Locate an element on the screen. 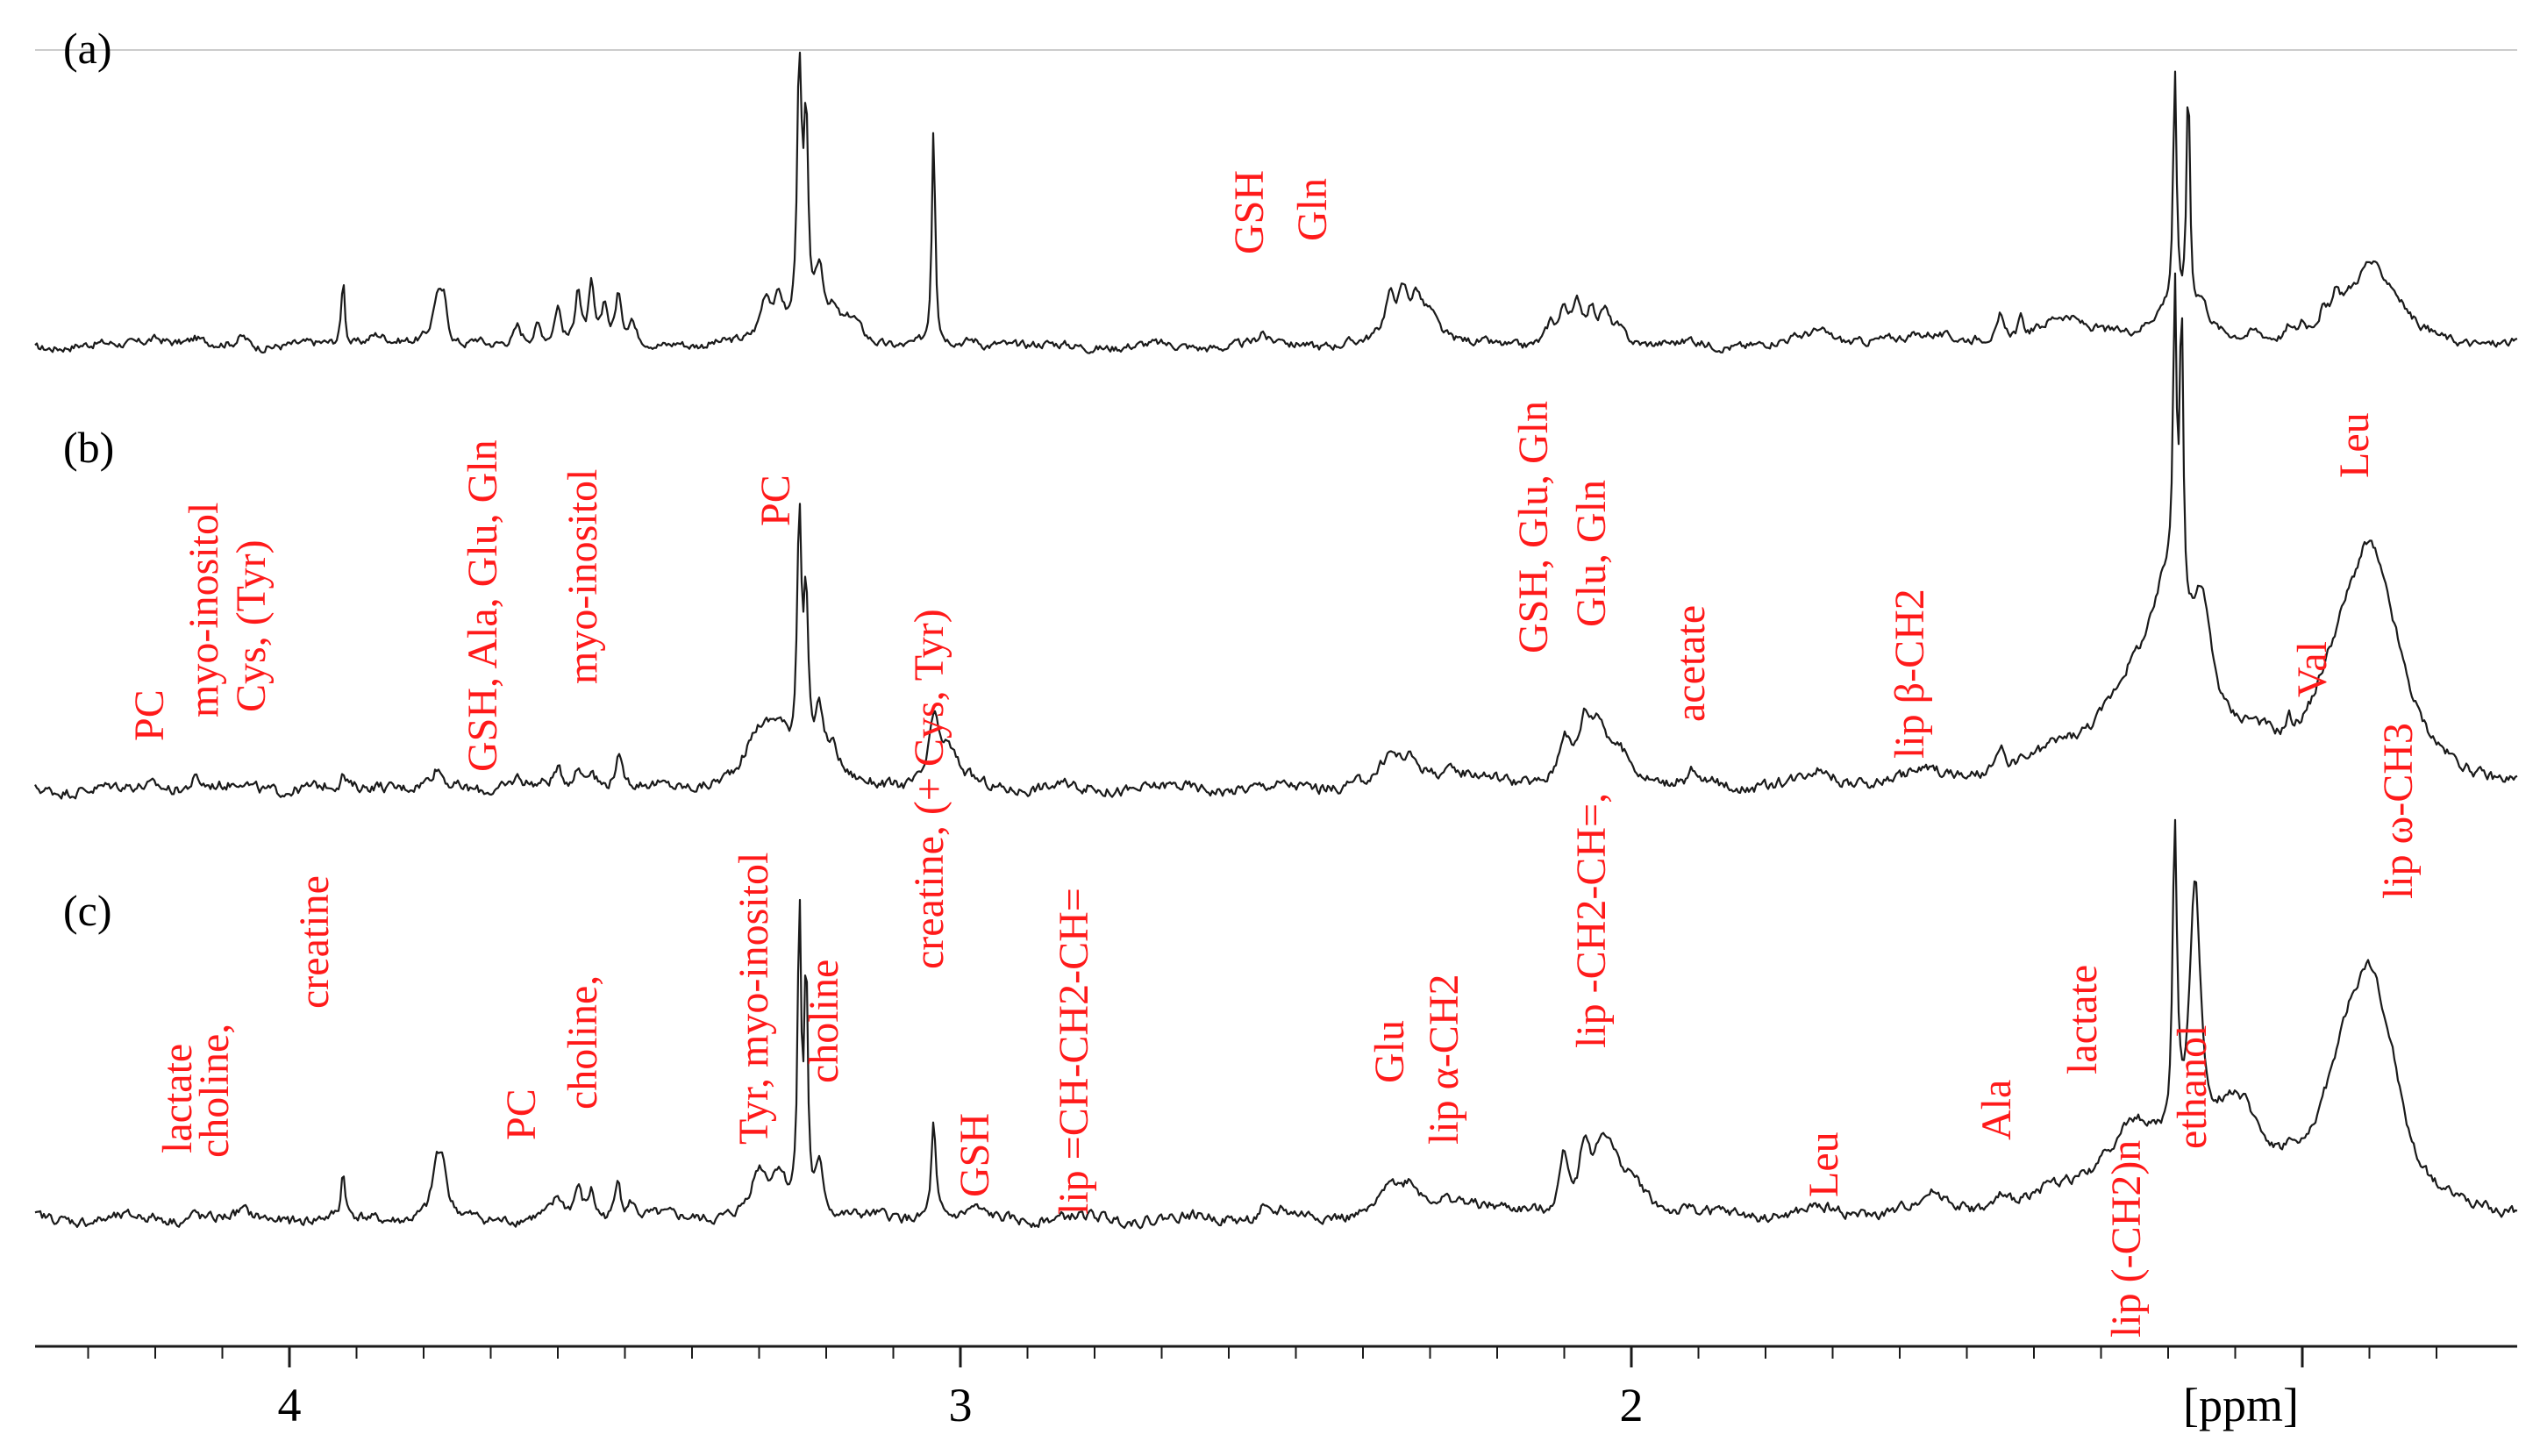  annotation-lip-ch2-n-c: lip (-CH2)n is located at coordinates (2126, 1239).